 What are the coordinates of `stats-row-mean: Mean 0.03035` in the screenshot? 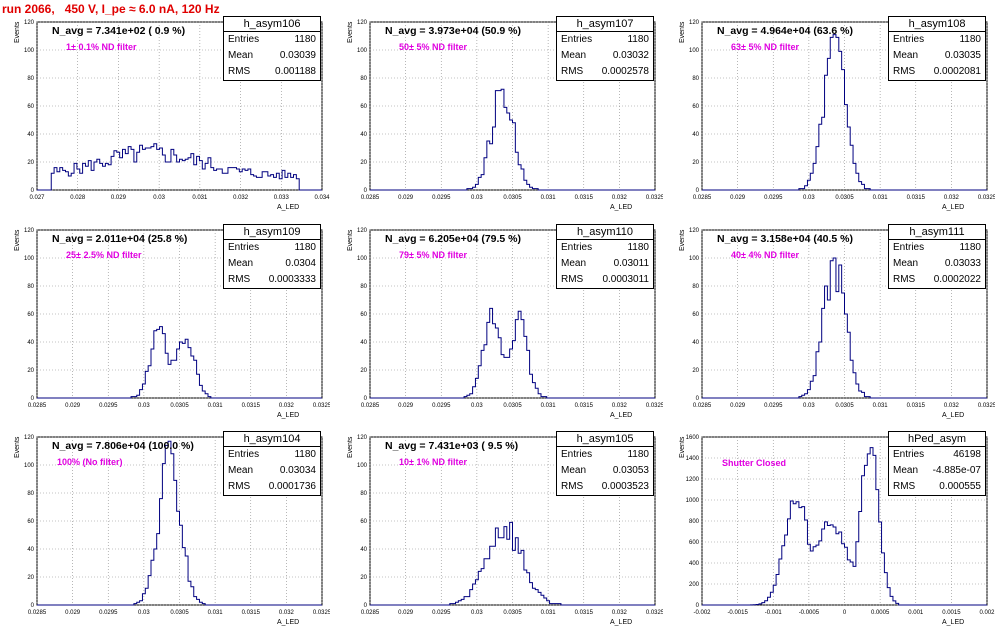 It's located at (937, 56).